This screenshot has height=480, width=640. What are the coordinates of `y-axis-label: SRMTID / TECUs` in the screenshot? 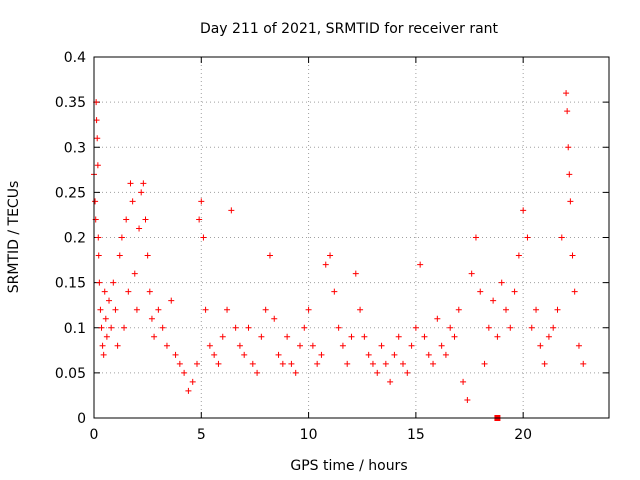 It's located at (14, 237).